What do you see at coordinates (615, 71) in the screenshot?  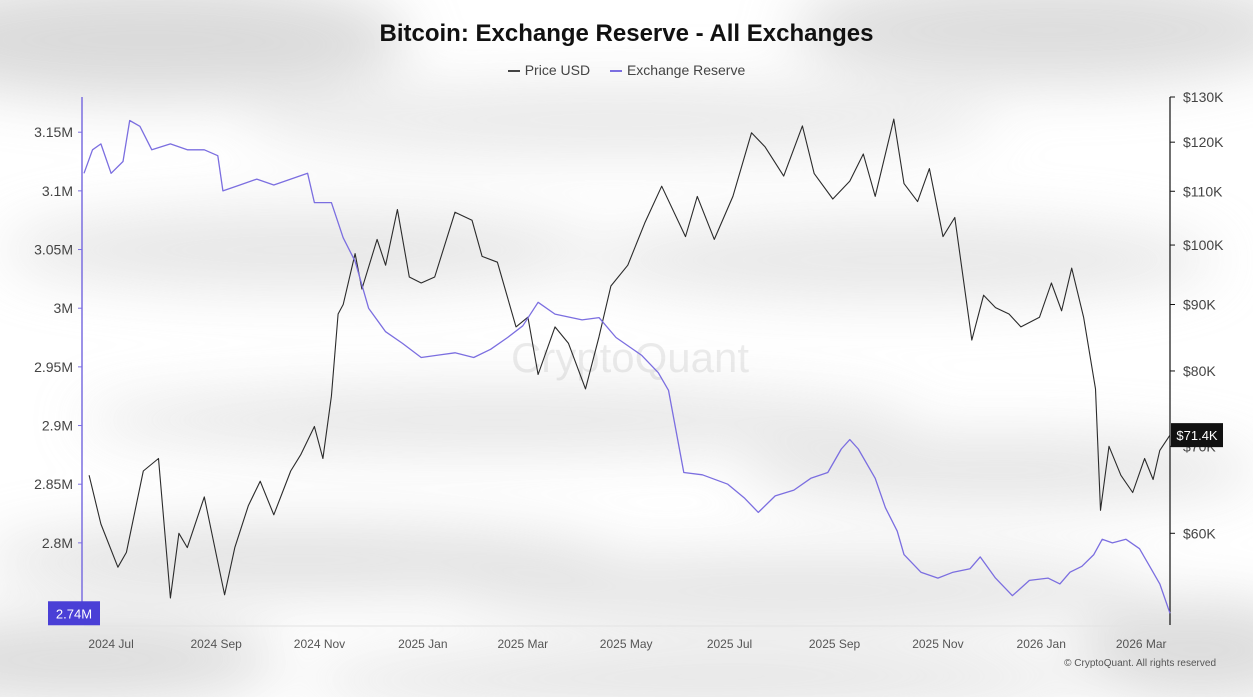 I see `legend-swatch-exchange-reserve` at bounding box center [615, 71].